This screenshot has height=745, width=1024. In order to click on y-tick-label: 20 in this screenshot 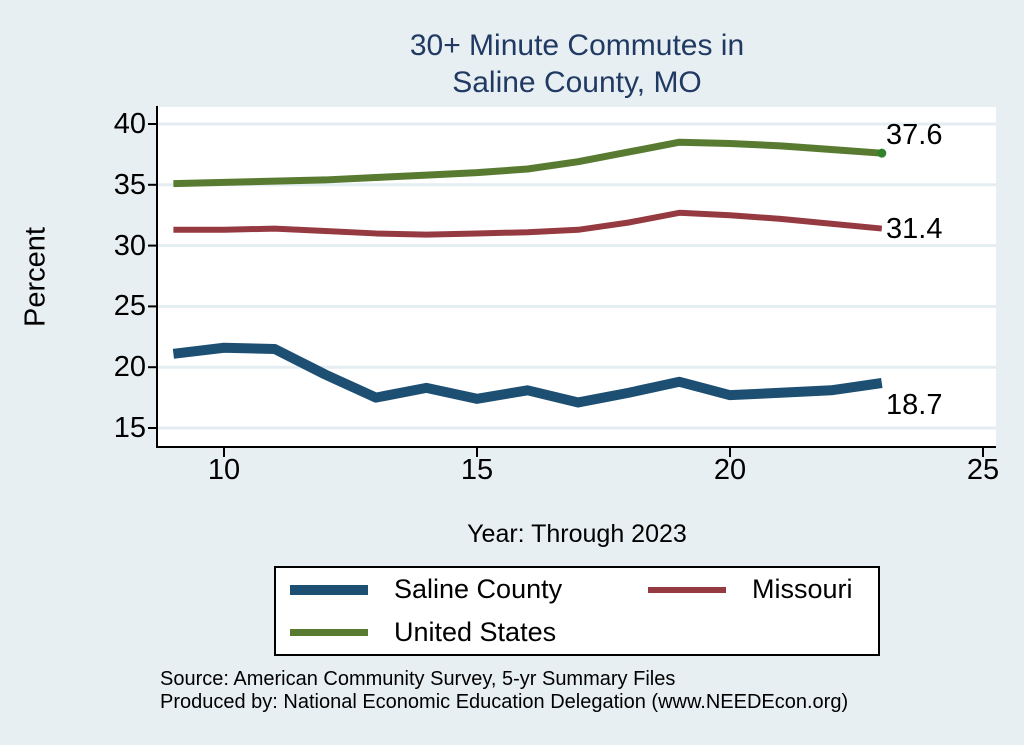, I will do `click(129, 367)`.